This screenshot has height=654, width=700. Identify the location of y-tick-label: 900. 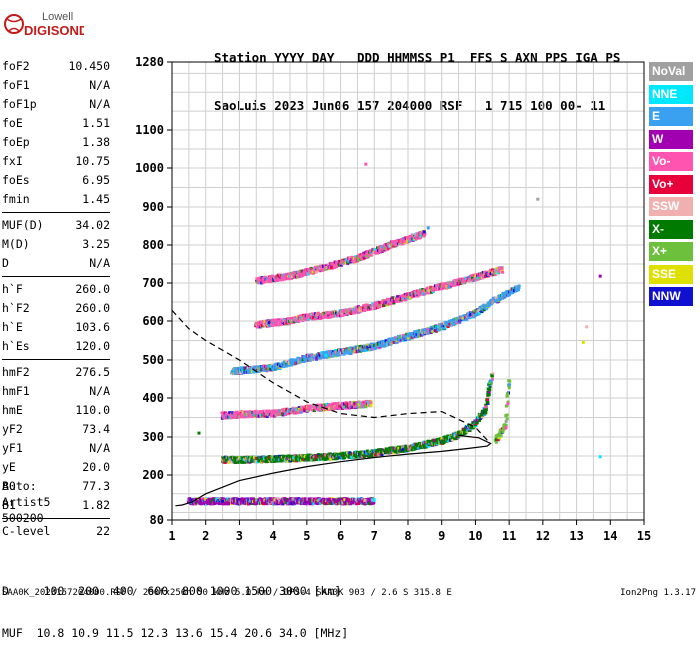
(153, 207).